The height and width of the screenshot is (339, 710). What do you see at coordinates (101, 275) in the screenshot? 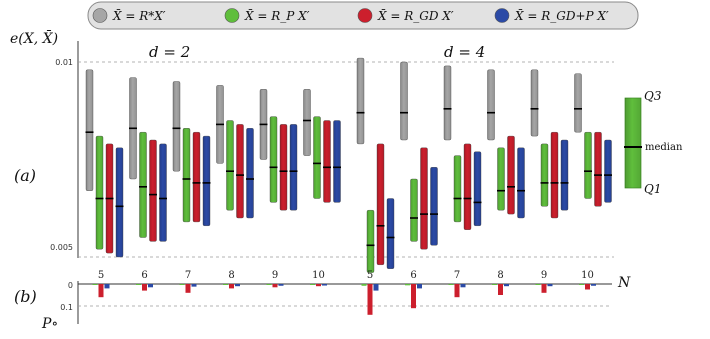
I see `x-tick-label-g0-5: 5` at bounding box center [101, 275].